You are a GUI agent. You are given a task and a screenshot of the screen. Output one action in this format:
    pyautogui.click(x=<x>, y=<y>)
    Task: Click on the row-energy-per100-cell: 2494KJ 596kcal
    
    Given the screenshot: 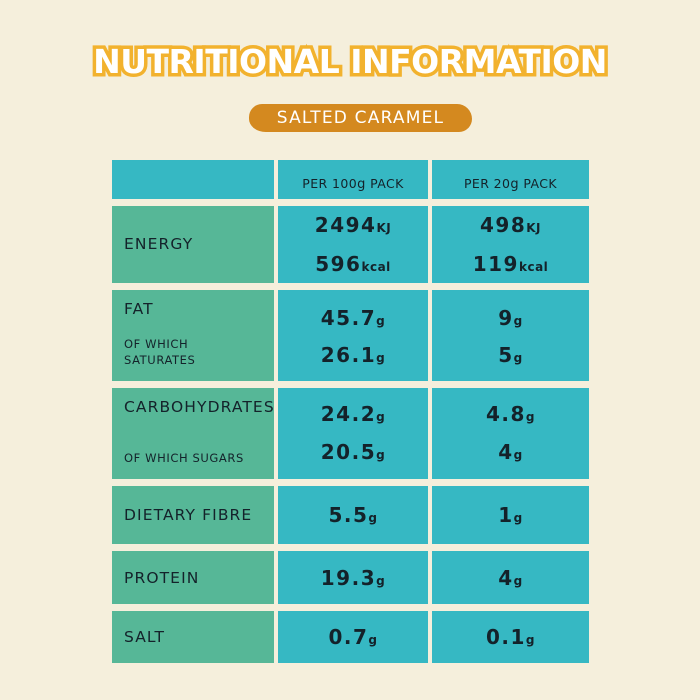 What is the action you would take?
    pyautogui.click(x=353, y=244)
    